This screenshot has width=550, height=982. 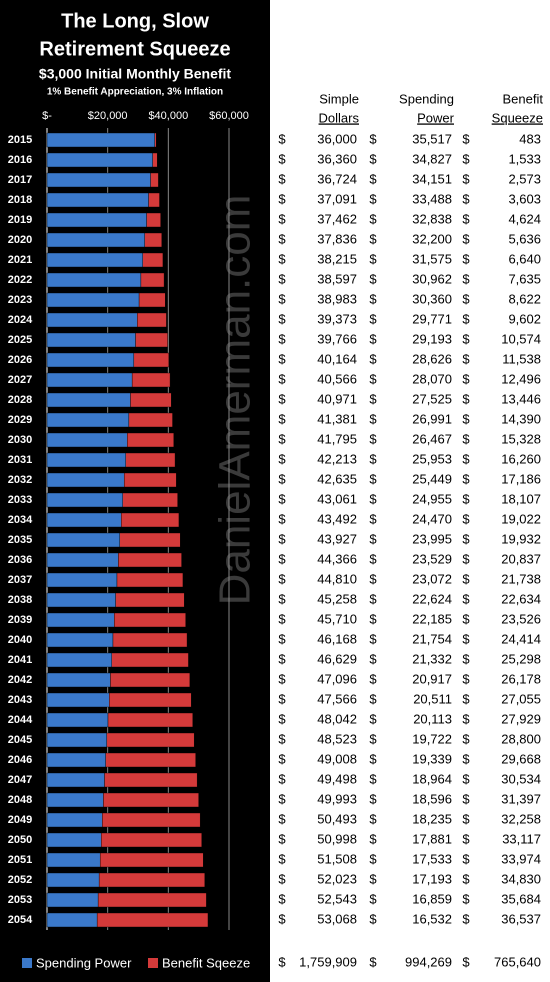 What do you see at coordinates (521, 458) in the screenshot?
I see `table-cell: 16,260` at bounding box center [521, 458].